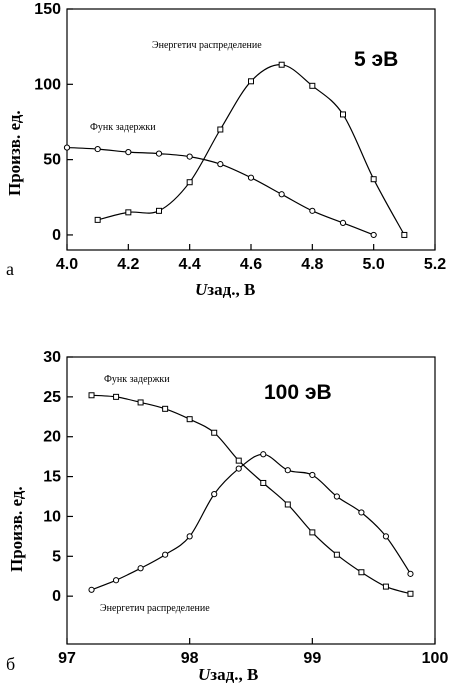 The width and height of the screenshot is (452, 688). What do you see at coordinates (204, 674) in the screenshot?
I see `chart-b-xlabel-var: U` at bounding box center [204, 674].